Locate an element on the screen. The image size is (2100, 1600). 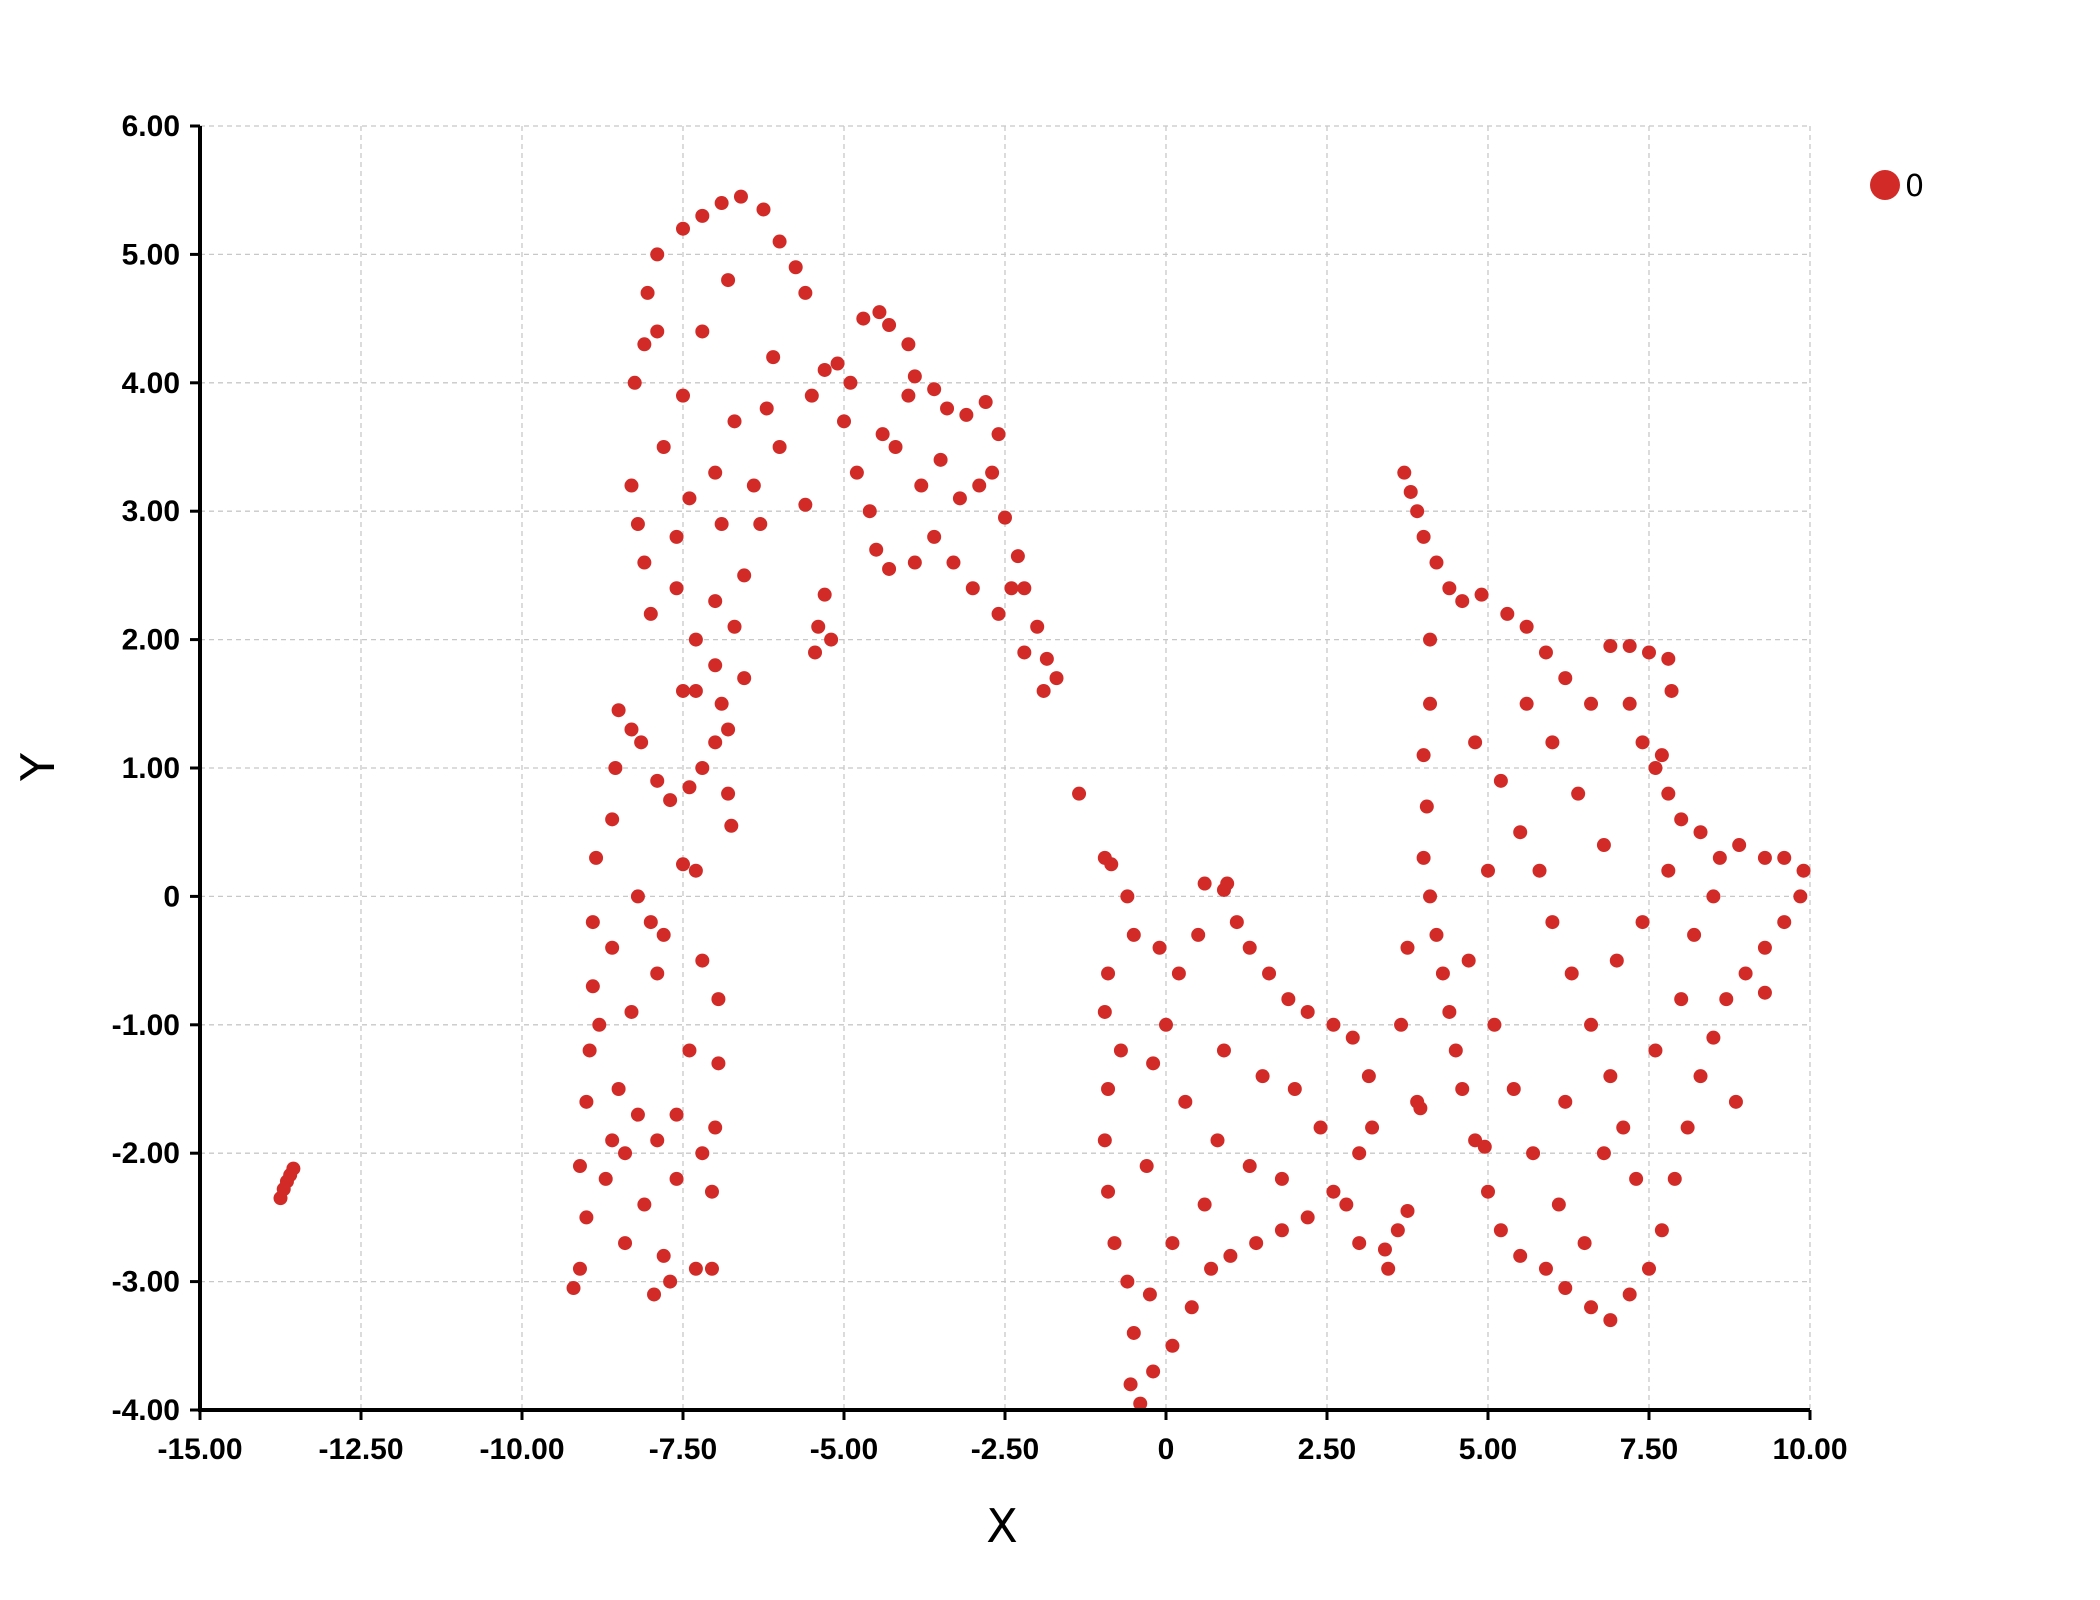
x-axis-title: X is located at coordinates (1002, 1526).